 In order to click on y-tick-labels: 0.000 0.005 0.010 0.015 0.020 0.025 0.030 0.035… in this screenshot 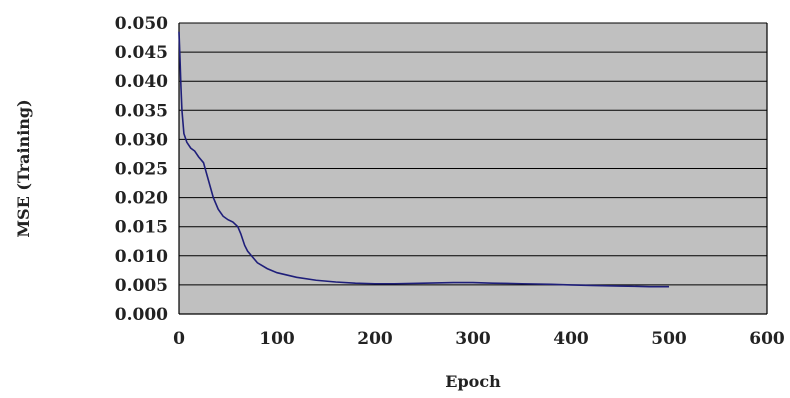, I will do `click(141, 169)`.